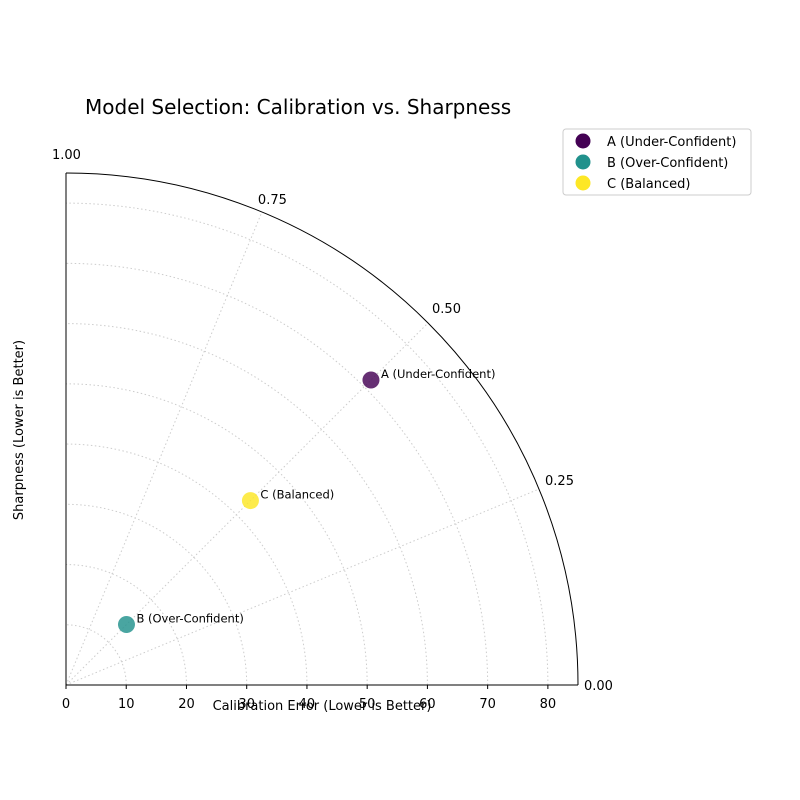 This screenshot has height=800, width=800. I want to click on radial-tick-label: 80, so click(548, 704).